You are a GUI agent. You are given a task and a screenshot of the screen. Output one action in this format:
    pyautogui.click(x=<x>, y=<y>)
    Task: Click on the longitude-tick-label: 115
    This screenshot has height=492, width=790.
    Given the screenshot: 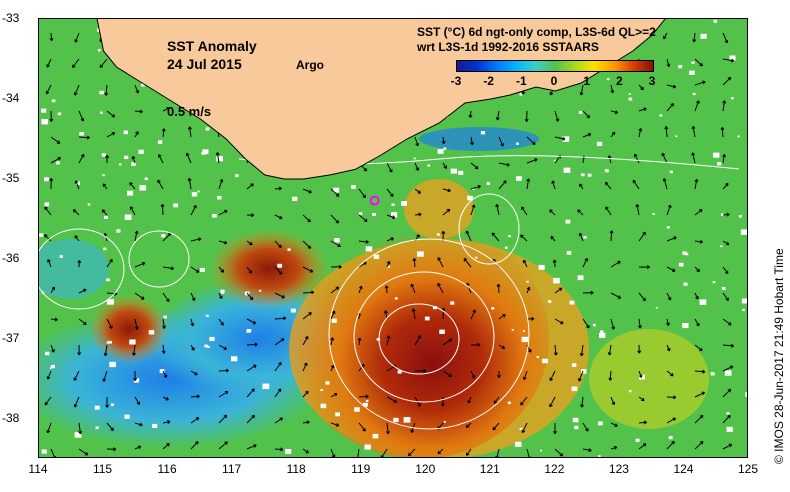 What is the action you would take?
    pyautogui.click(x=102, y=469)
    